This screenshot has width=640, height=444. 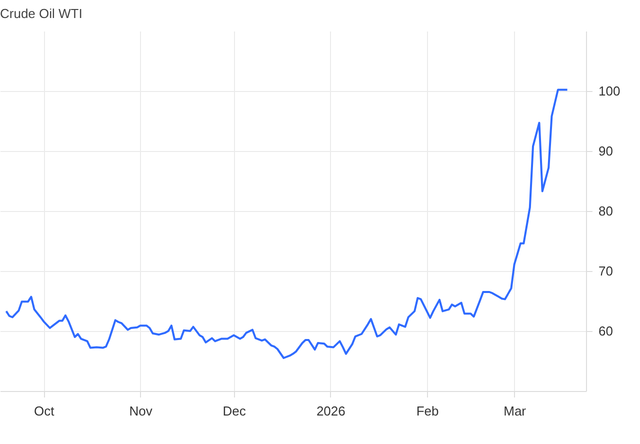 I want to click on y-tick-label: 90, so click(x=605, y=151).